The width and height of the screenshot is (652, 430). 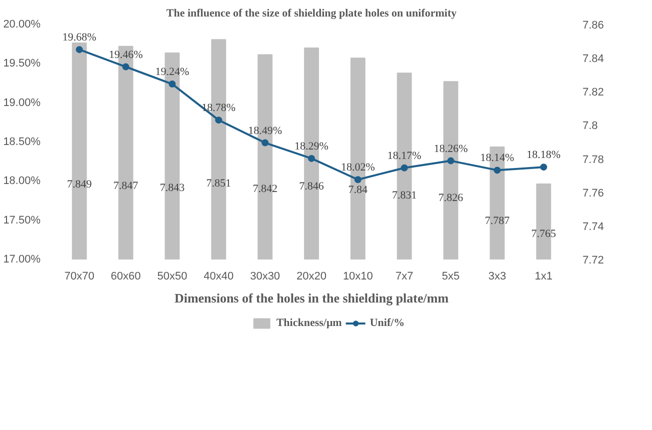 What do you see at coordinates (22, 181) in the screenshot?
I see `y-tick-label: 18.00%` at bounding box center [22, 181].